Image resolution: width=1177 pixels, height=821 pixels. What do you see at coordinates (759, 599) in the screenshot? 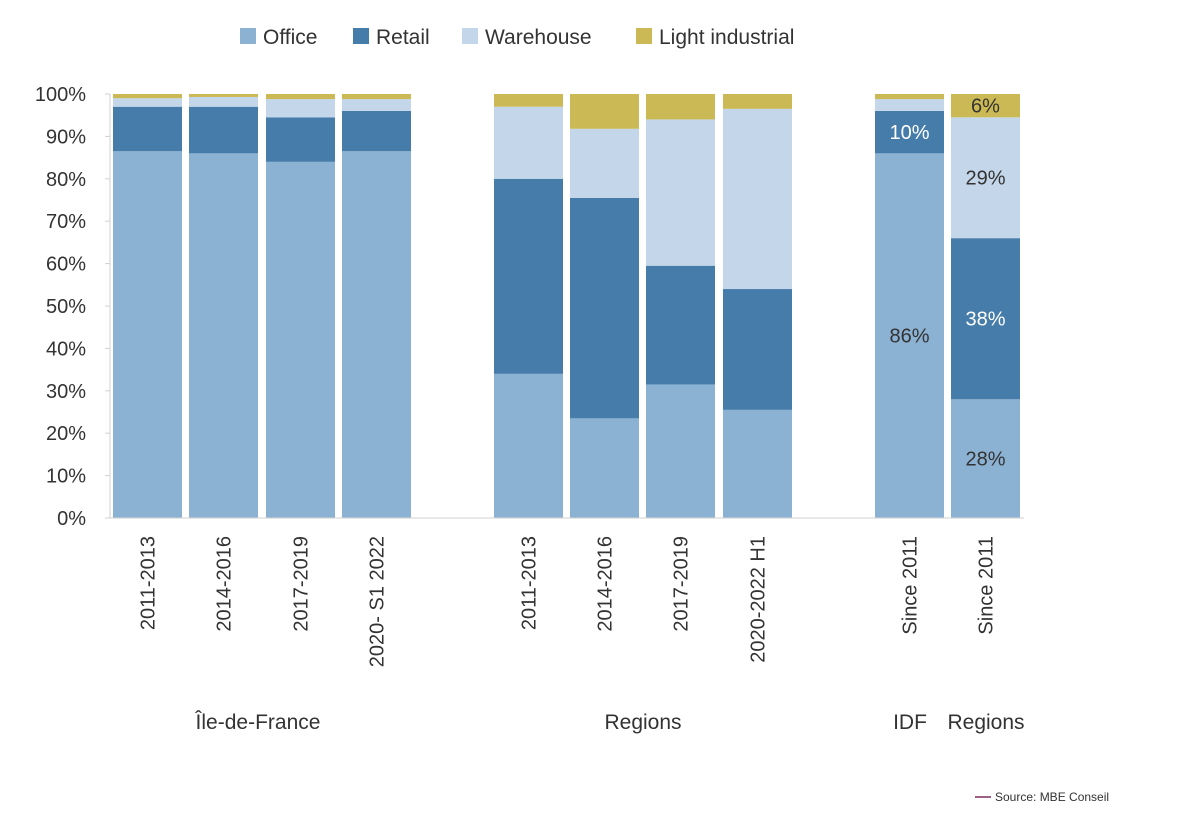
I see `x-tick-label: 2020-2022 H1` at bounding box center [759, 599].